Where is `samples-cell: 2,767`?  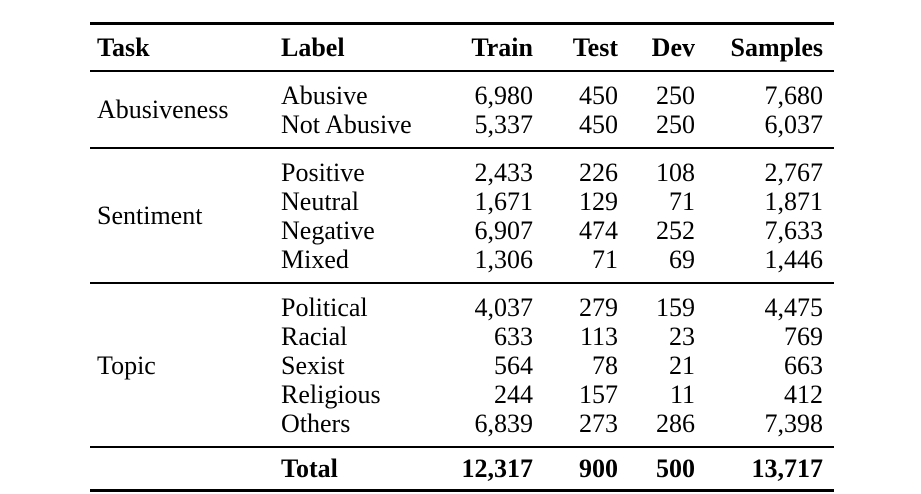 samples-cell: 2,767 is located at coordinates (794, 172).